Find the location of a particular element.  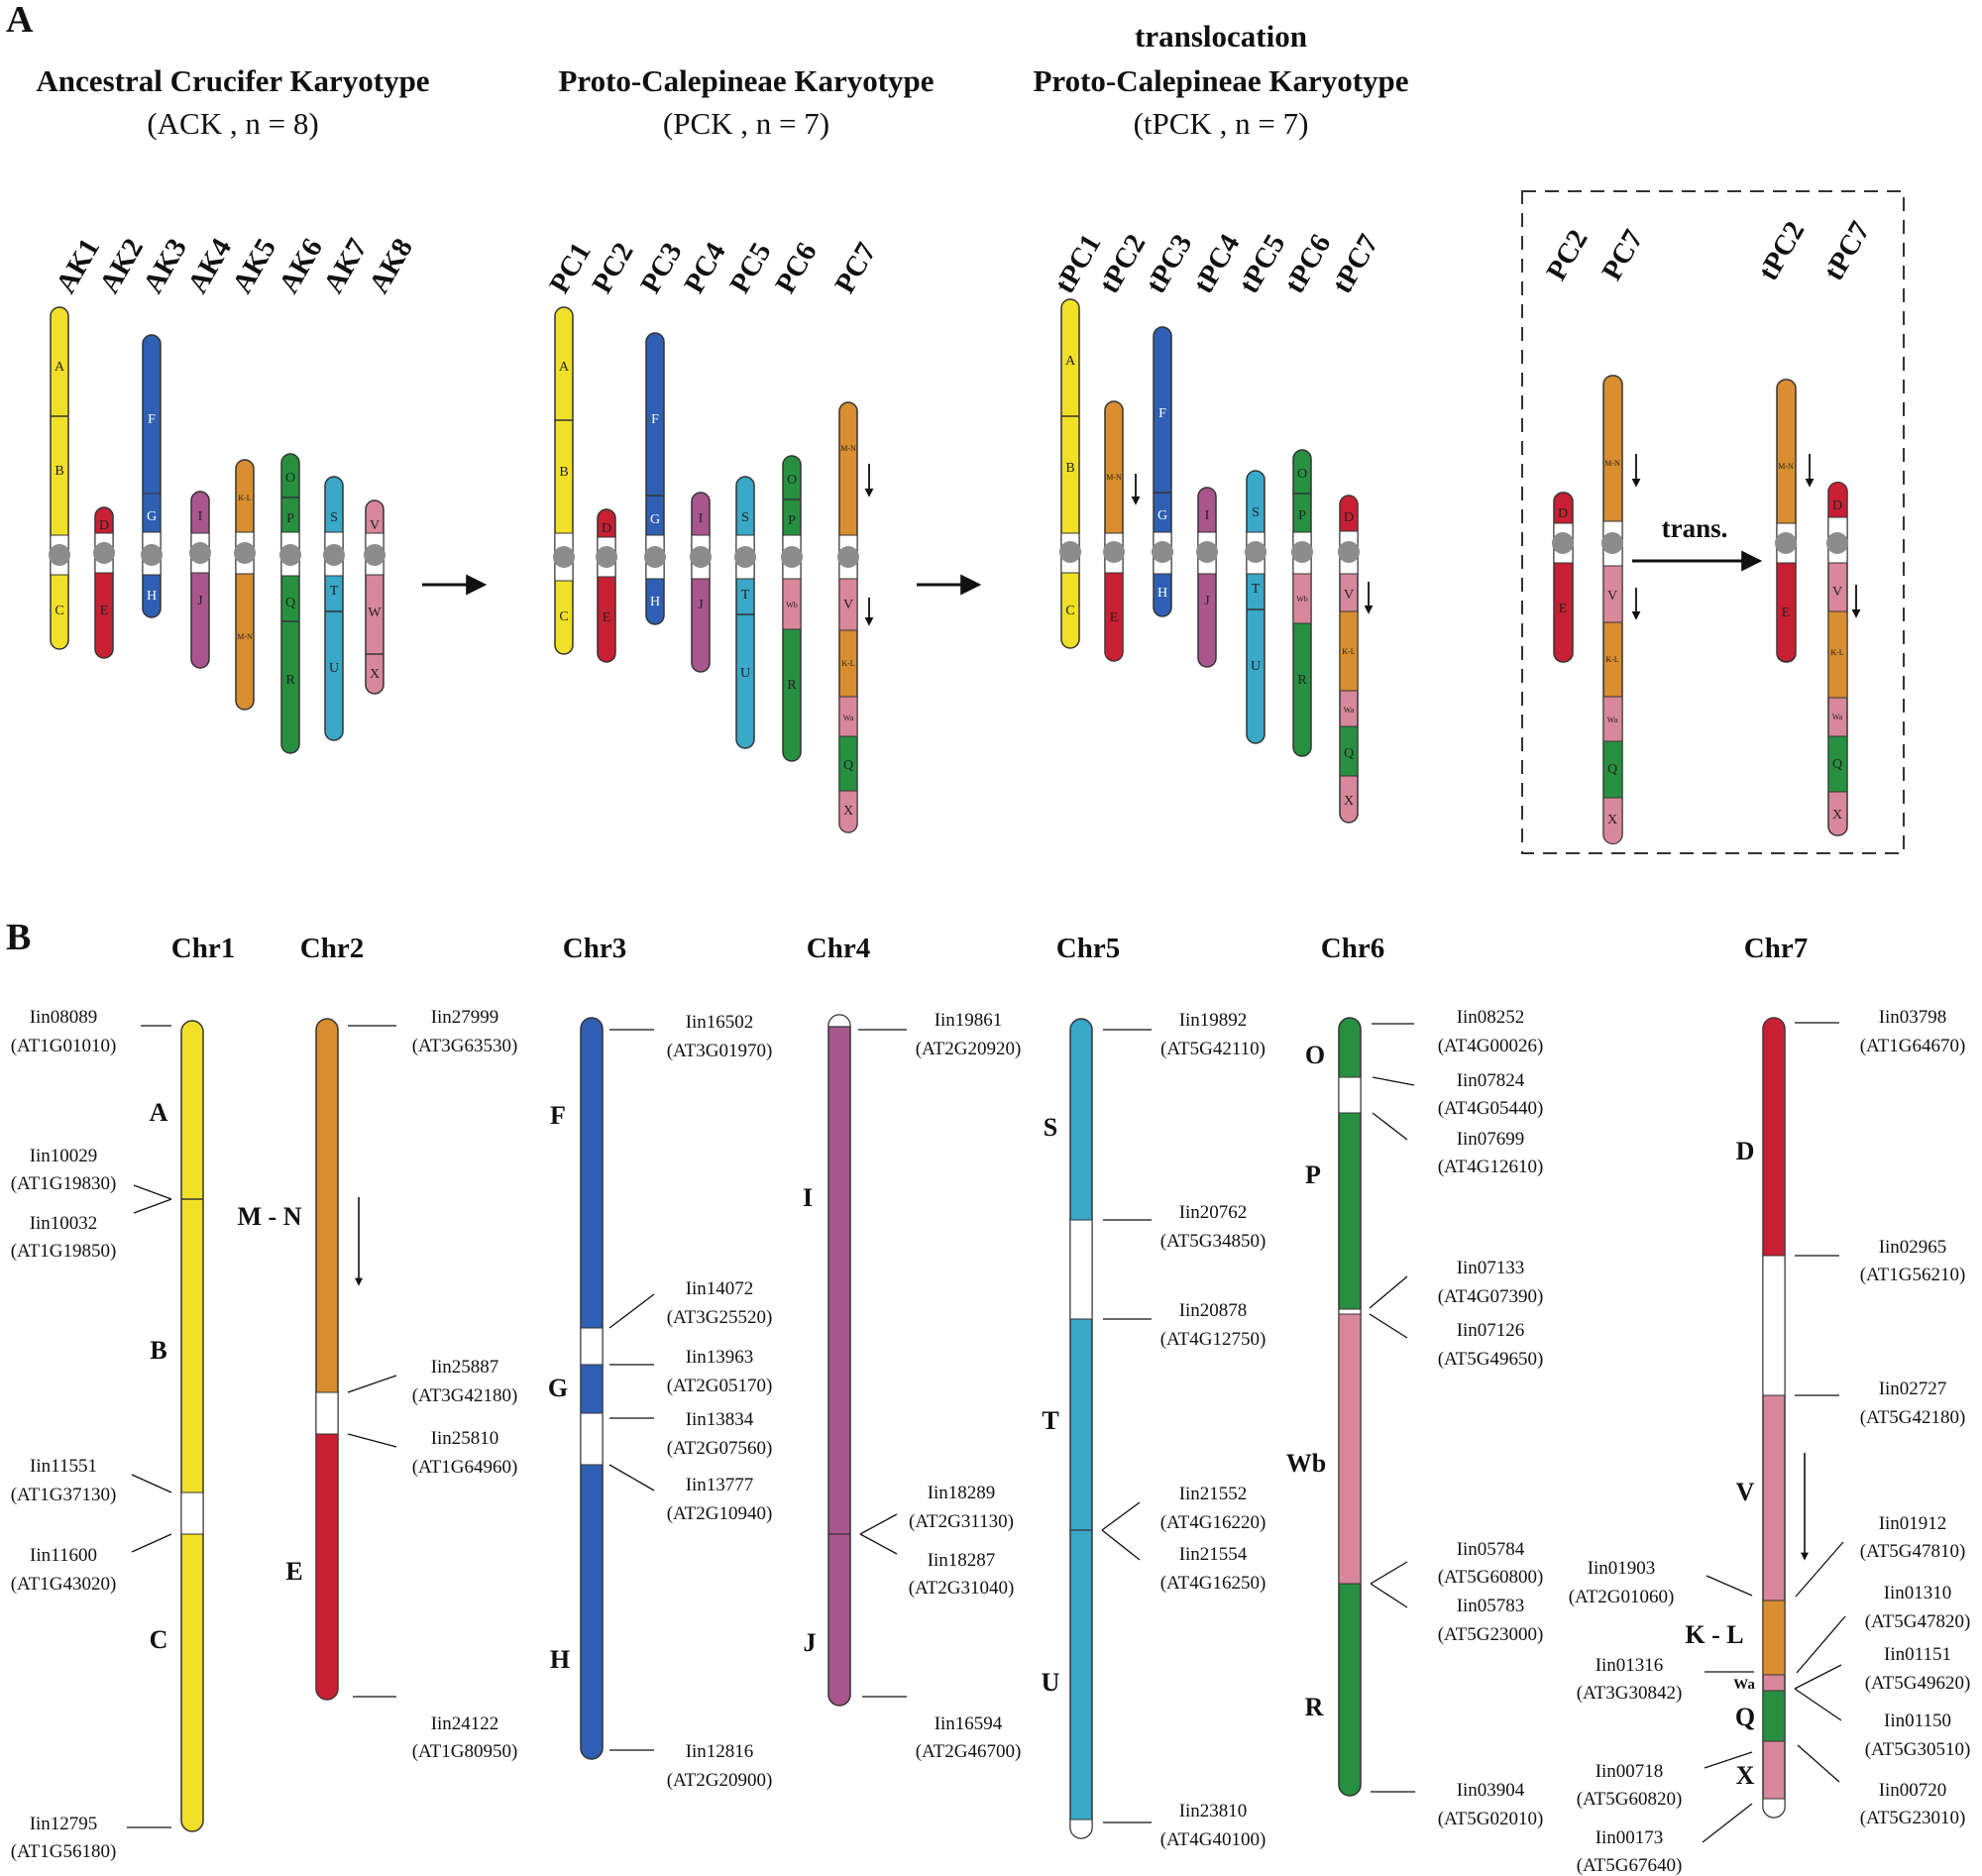

gene-at: (AT1G19850) is located at coordinates (64, 1252).